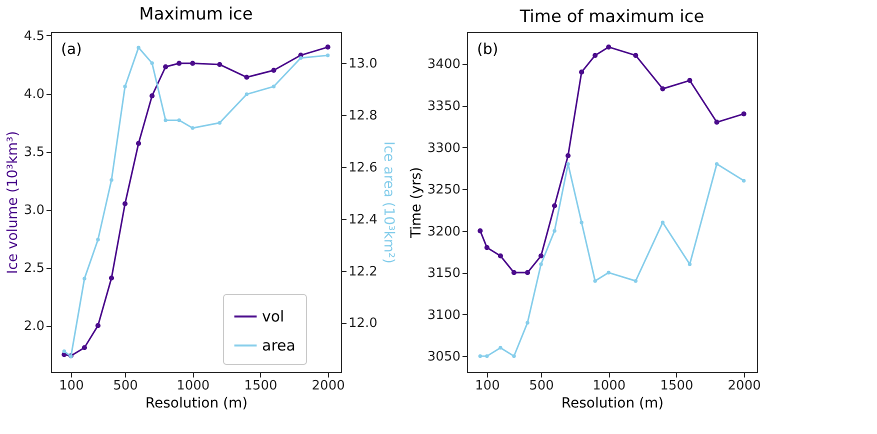 This screenshot has width=877, height=434. I want to click on annotation: (b), so click(487, 49).